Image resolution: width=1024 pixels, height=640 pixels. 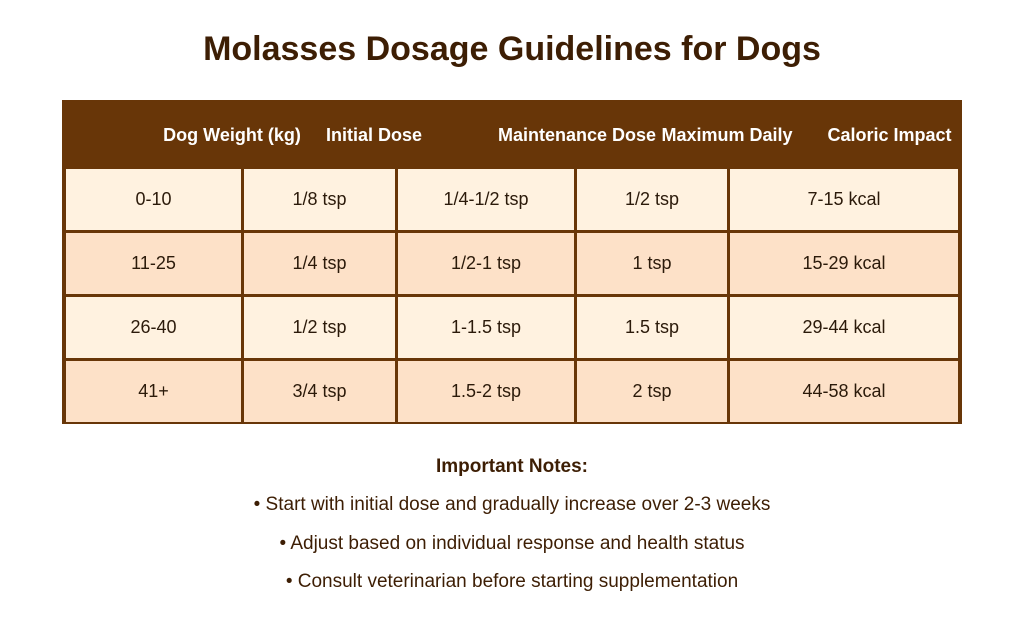 I want to click on table-cell-caloric: 7-15 kcal, so click(x=844, y=199).